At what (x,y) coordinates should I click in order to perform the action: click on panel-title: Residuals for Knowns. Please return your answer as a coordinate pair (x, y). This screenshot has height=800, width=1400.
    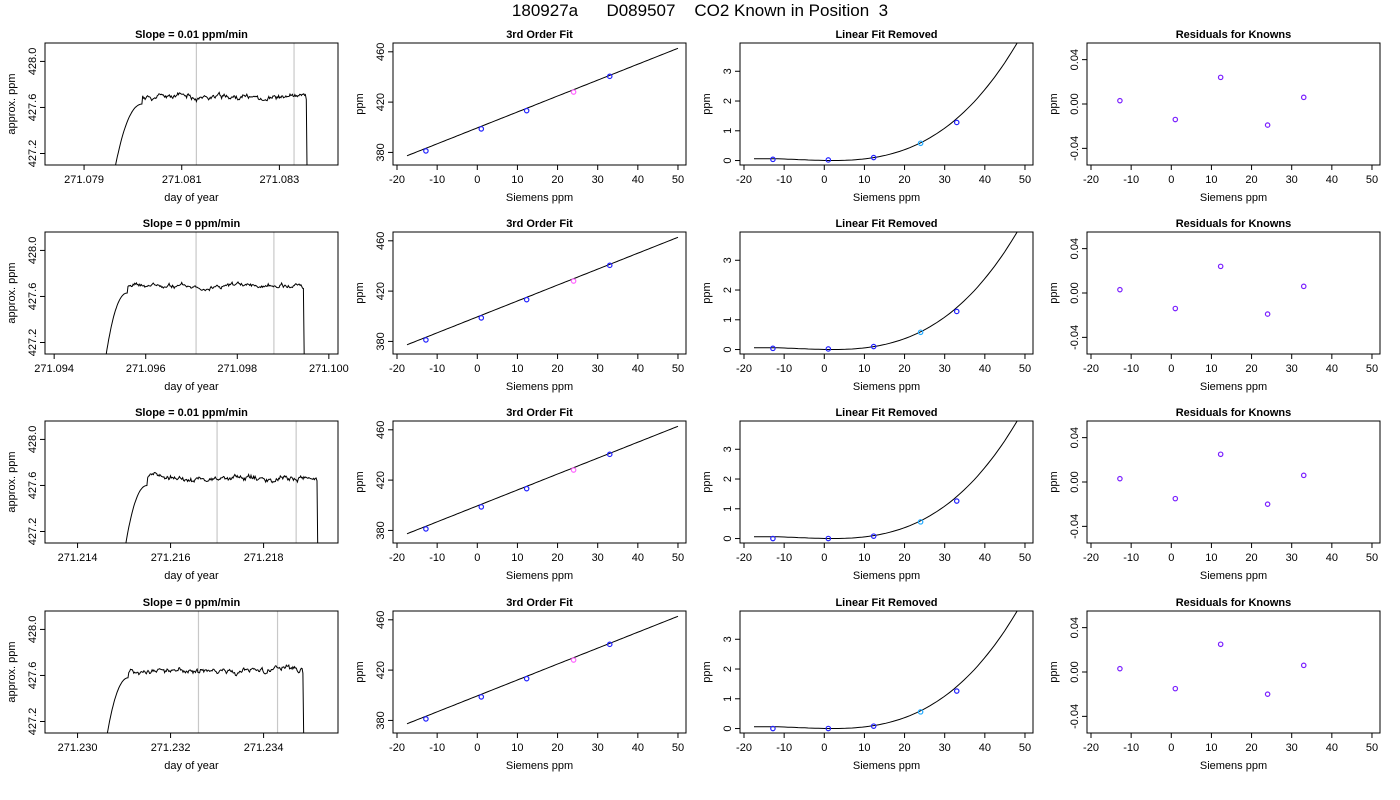
    Looking at the image, I should click on (1234, 603).